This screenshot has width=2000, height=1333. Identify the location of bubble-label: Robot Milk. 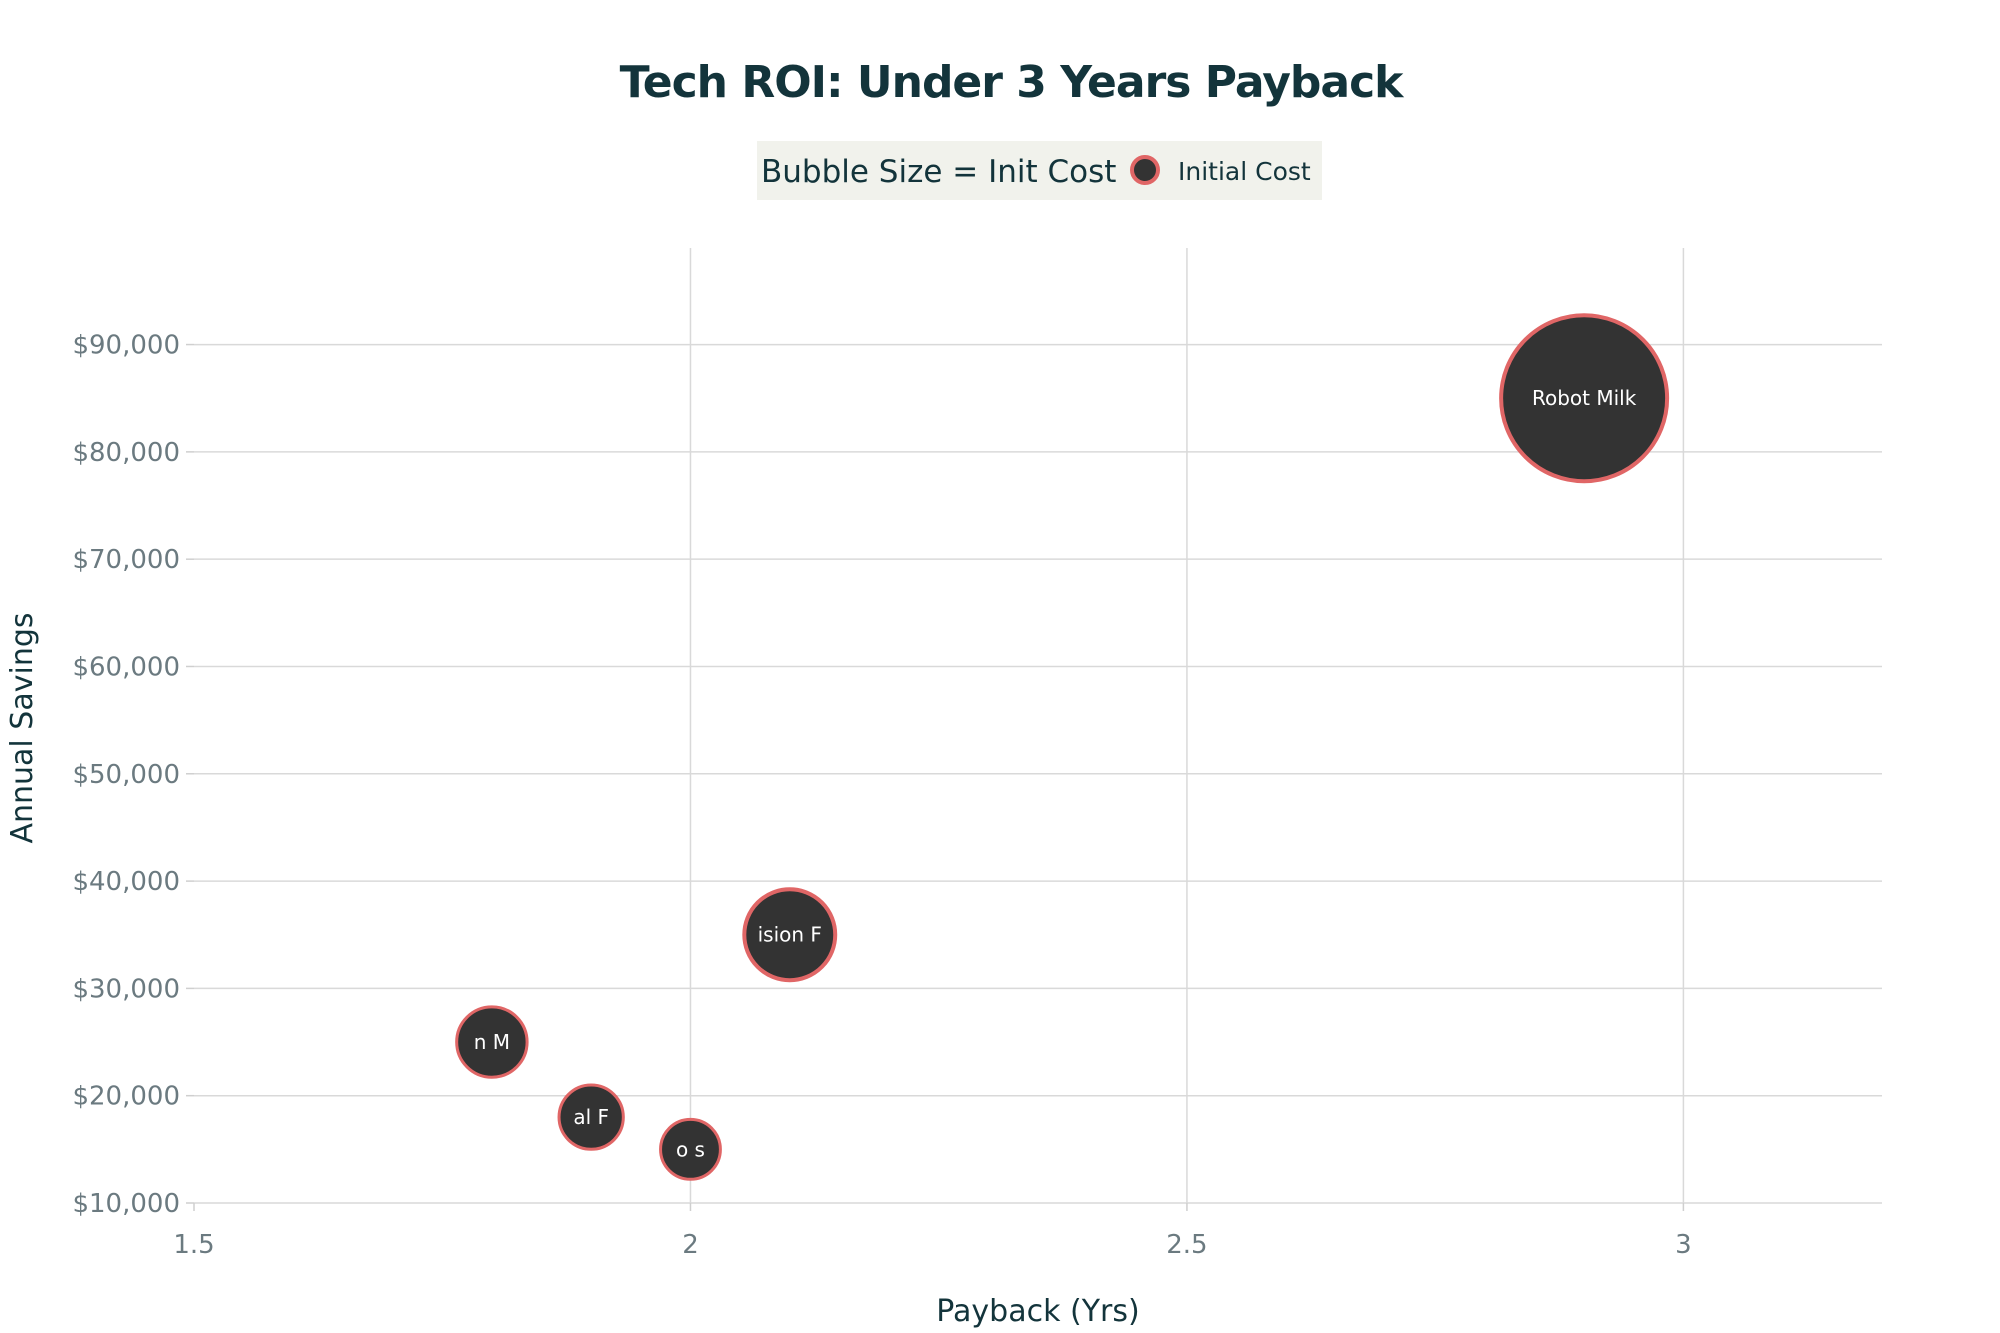
(1584, 398).